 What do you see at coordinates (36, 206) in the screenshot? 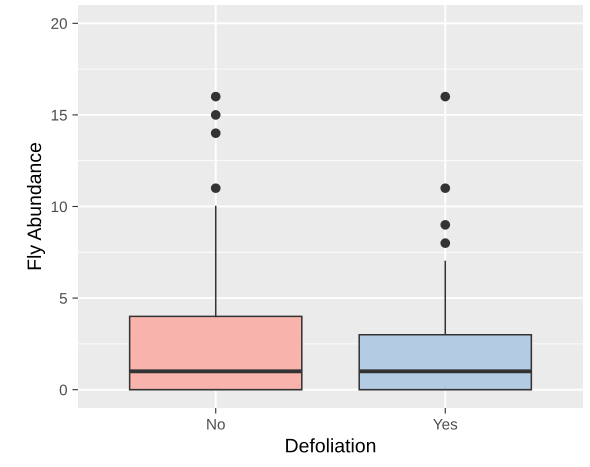
I see `y-axis-title: Fly Abundance` at bounding box center [36, 206].